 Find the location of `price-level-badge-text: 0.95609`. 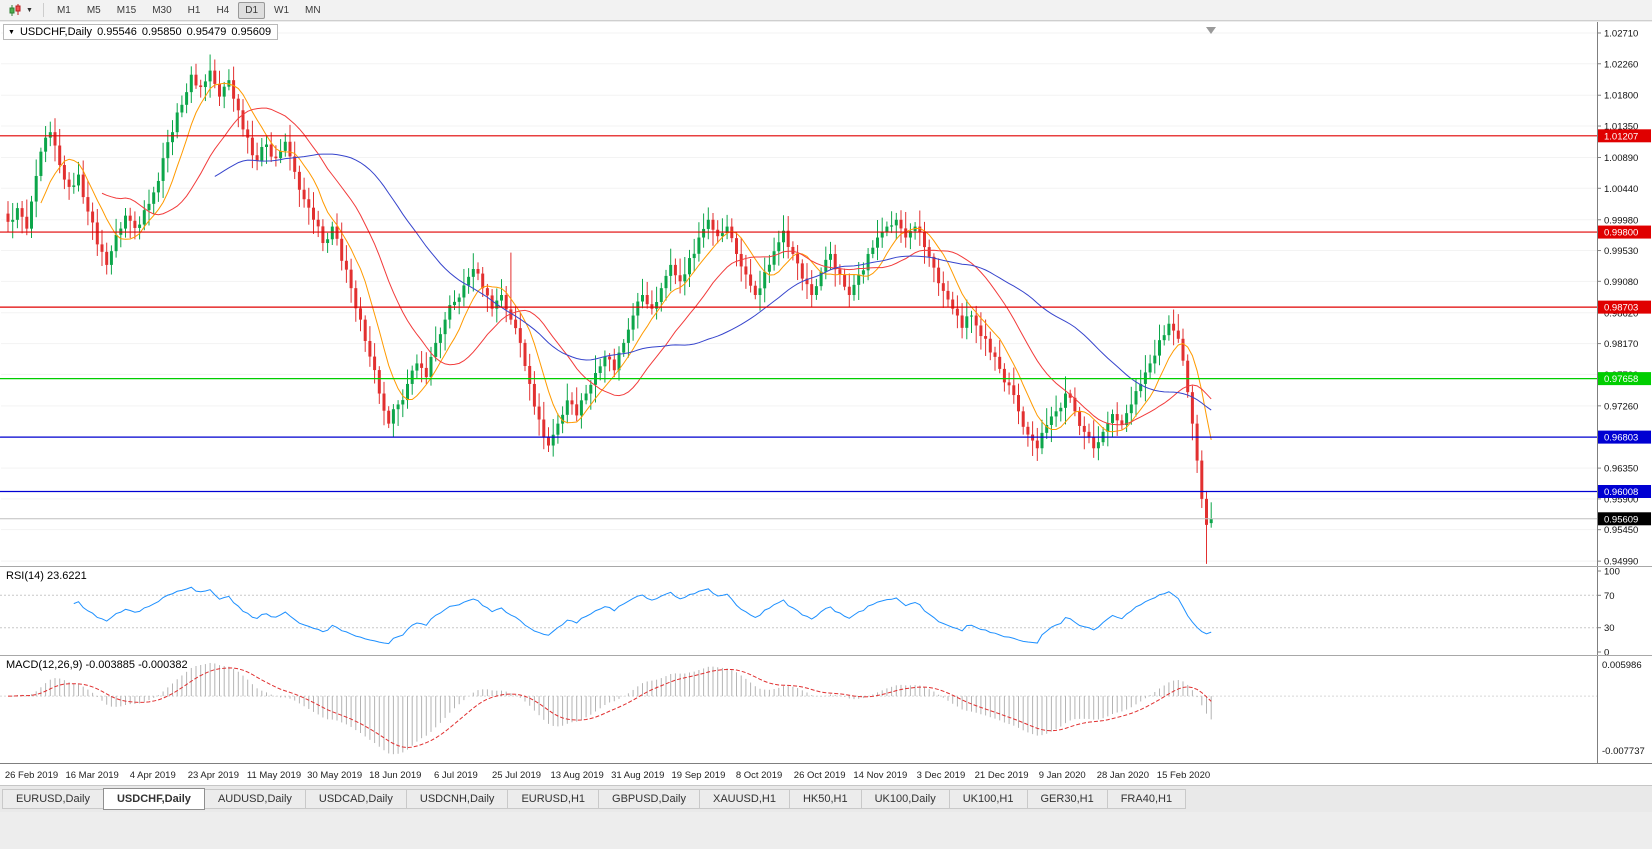

price-level-badge-text: 0.95609 is located at coordinates (1621, 519).